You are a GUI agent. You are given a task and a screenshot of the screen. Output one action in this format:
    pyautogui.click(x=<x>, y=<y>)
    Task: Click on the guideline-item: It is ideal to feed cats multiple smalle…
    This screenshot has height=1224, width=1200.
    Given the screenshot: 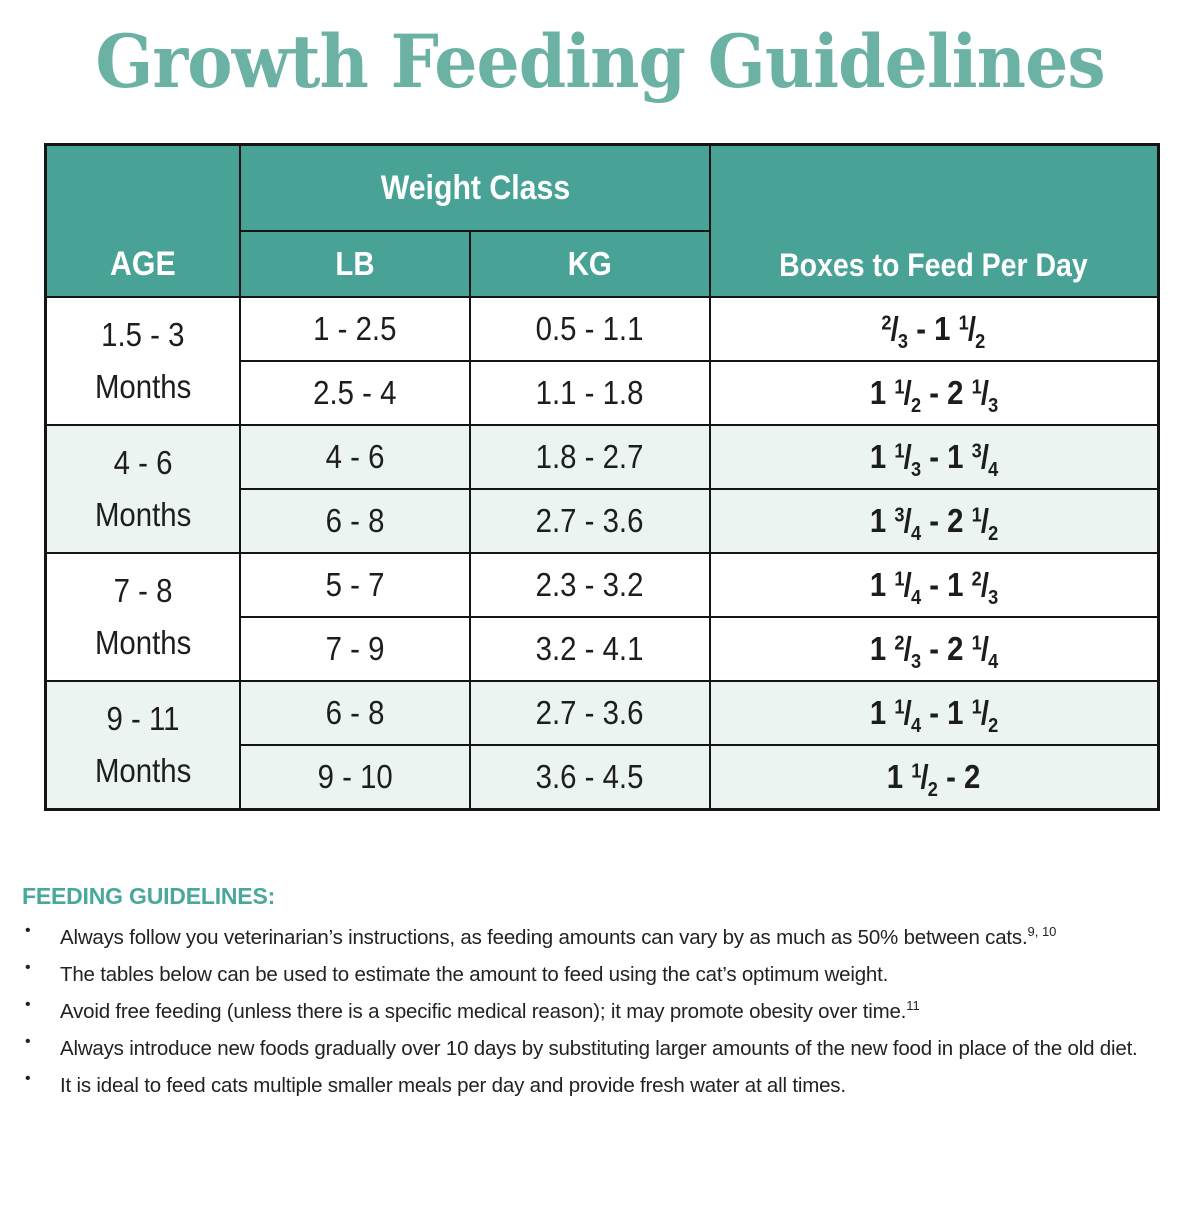 What is the action you would take?
    pyautogui.click(x=601, y=1082)
    